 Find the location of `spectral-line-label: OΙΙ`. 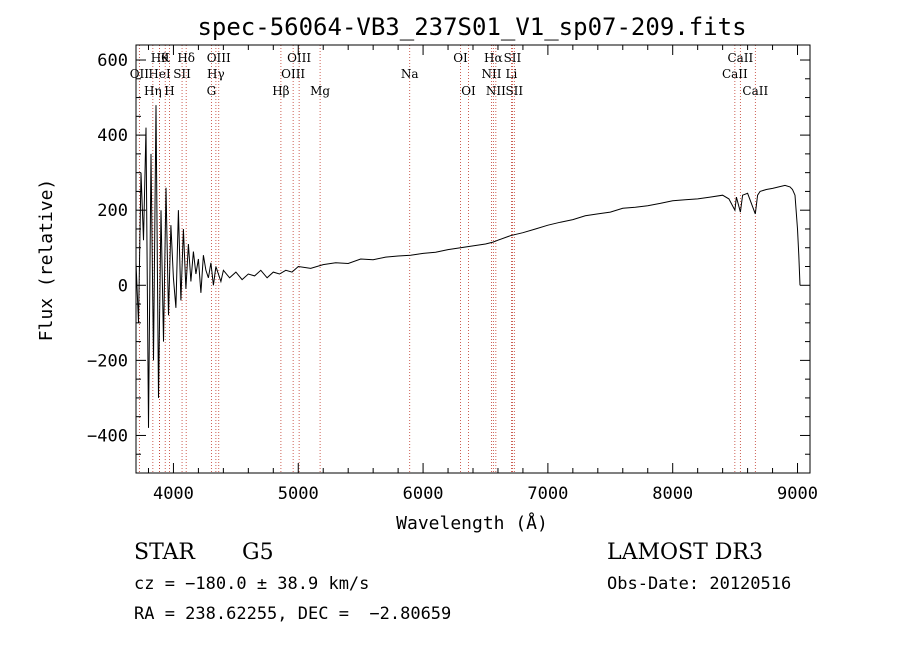

spectral-line-label: OΙΙ is located at coordinates (140, 74).